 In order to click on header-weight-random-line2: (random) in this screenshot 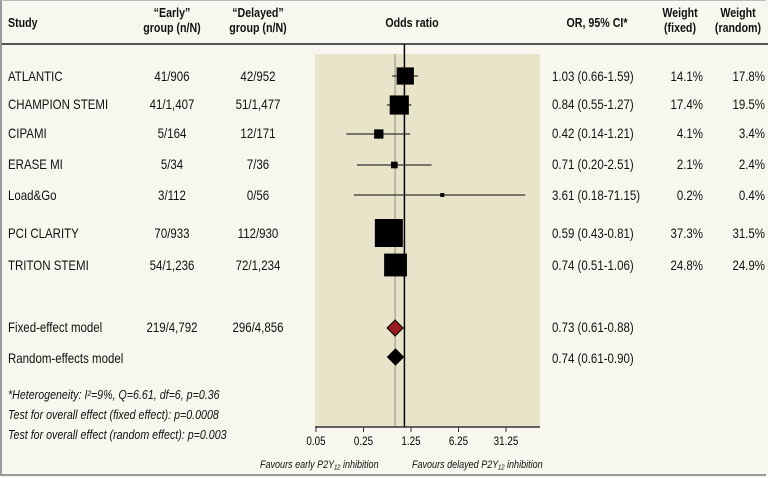, I will do `click(738, 27)`.